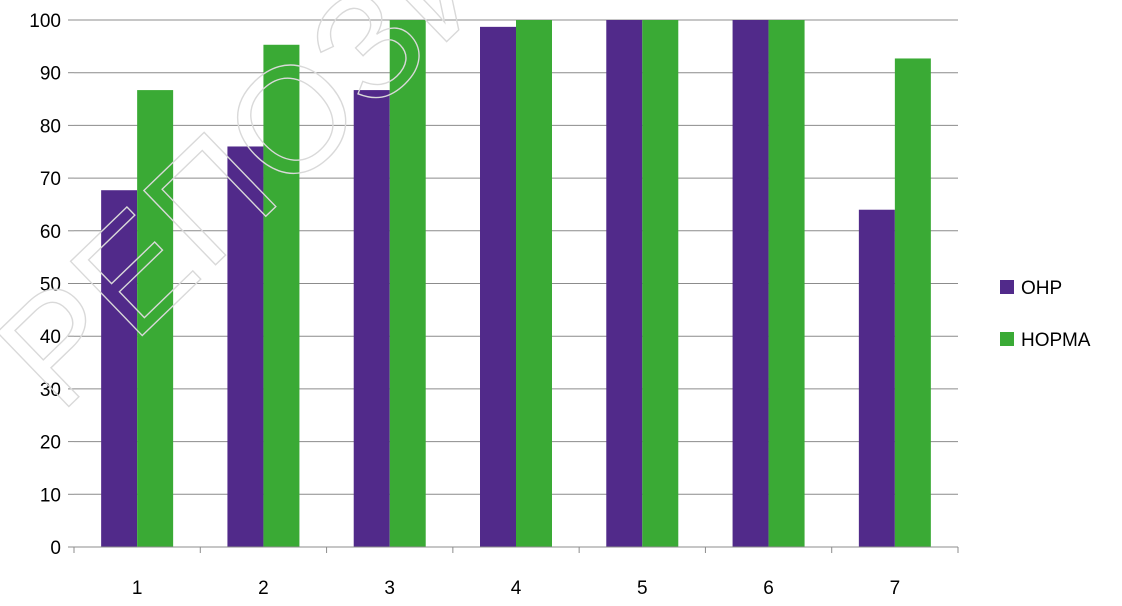 This screenshot has width=1122, height=606. Describe the element at coordinates (1041, 288) in the screenshot. I see `legend-label: ОНР` at that location.